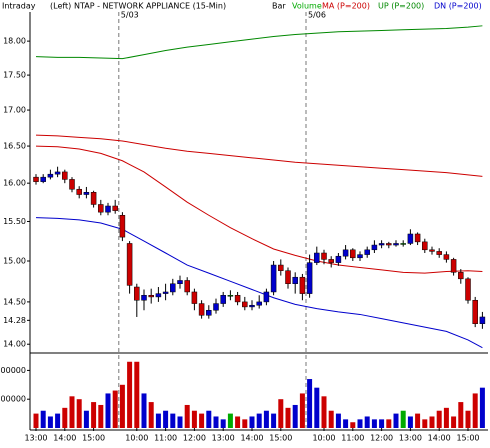 This screenshot has height=448, width=490. I want to click on x-tick-label: 10:00, so click(323, 438).